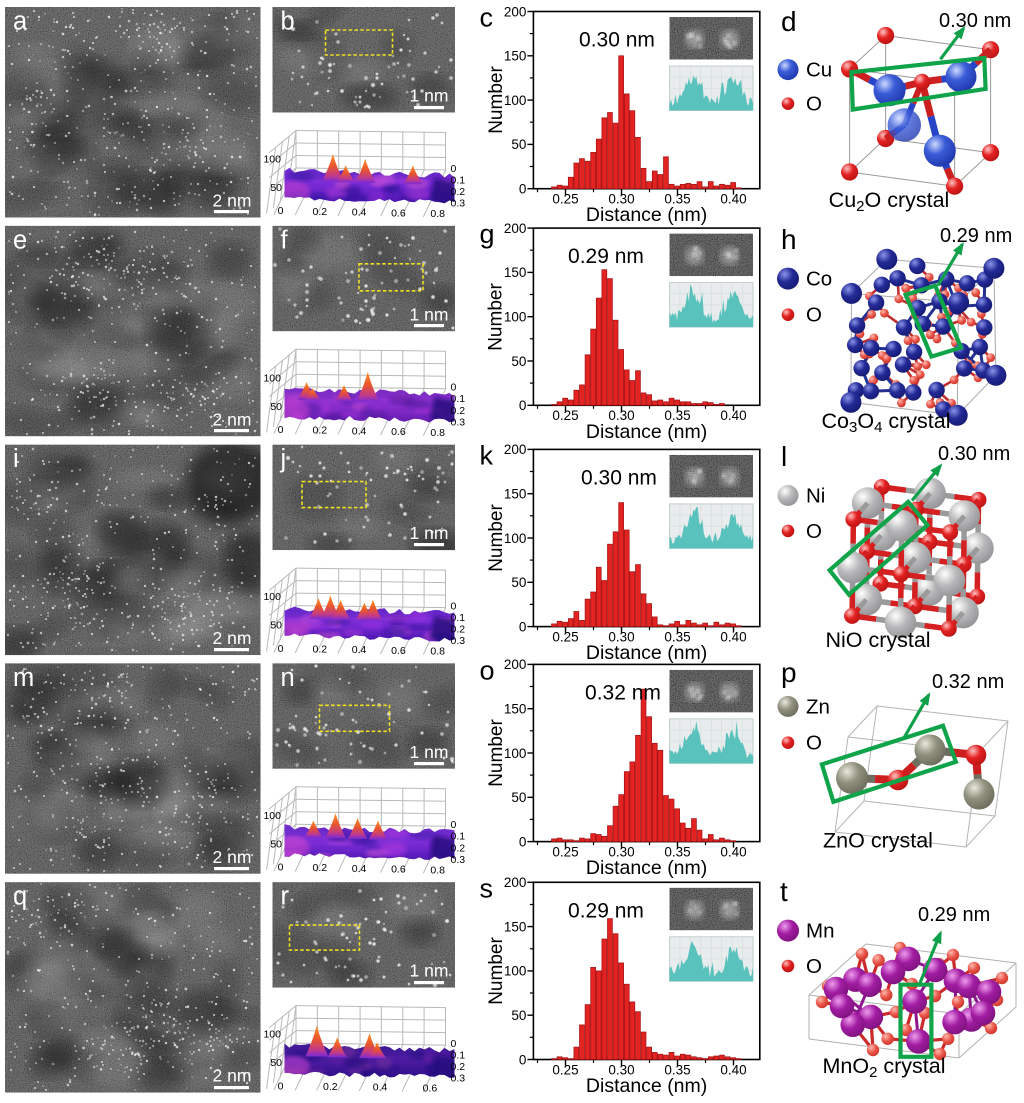  What do you see at coordinates (487, 455) in the screenshot?
I see `svg-text: k` at bounding box center [487, 455].